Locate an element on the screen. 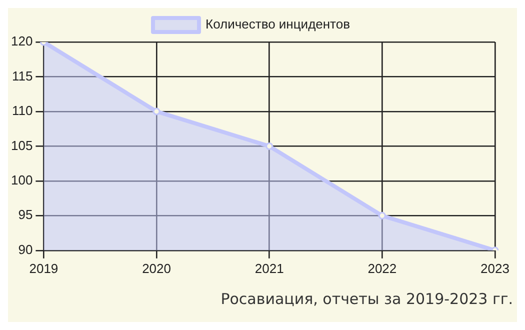 Image resolution: width=525 pixels, height=330 pixels. legend-label: Количество инцидентов is located at coordinates (277, 24).